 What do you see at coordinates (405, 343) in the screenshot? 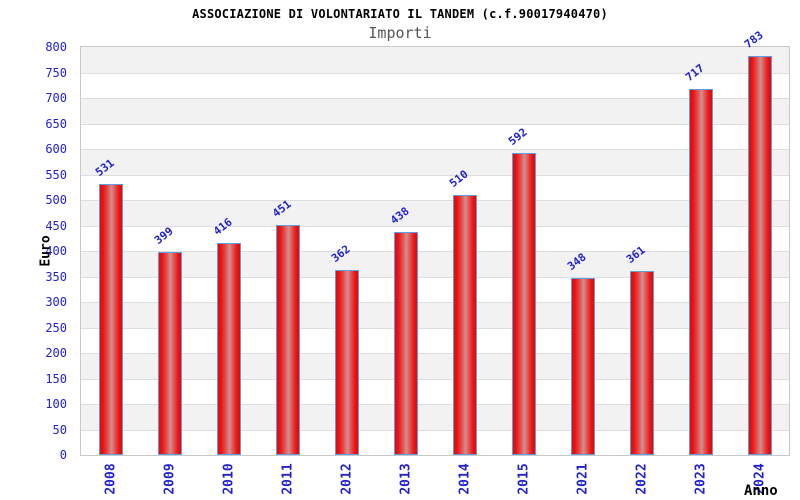
I see `bar-2013` at bounding box center [405, 343].